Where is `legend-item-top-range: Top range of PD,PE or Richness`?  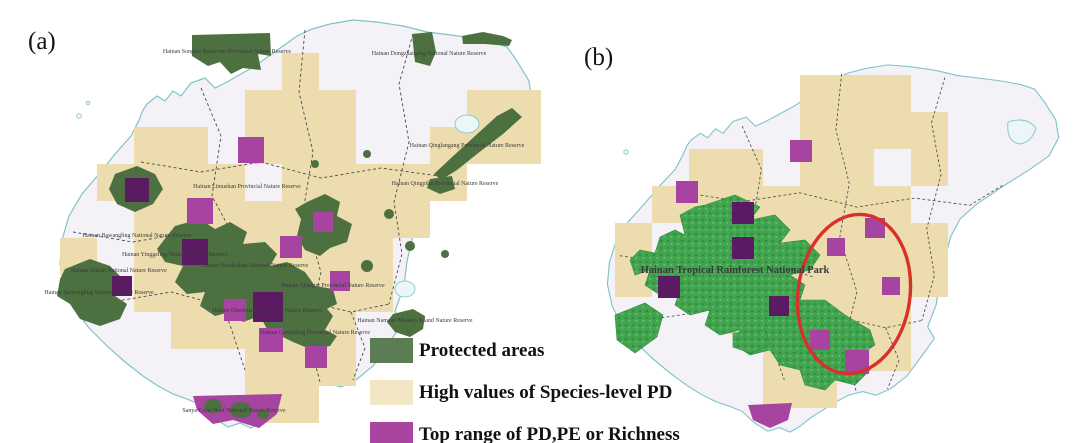
legend-item-top-range: Top range of PD,PE or Richness is located at coordinates (525, 432).